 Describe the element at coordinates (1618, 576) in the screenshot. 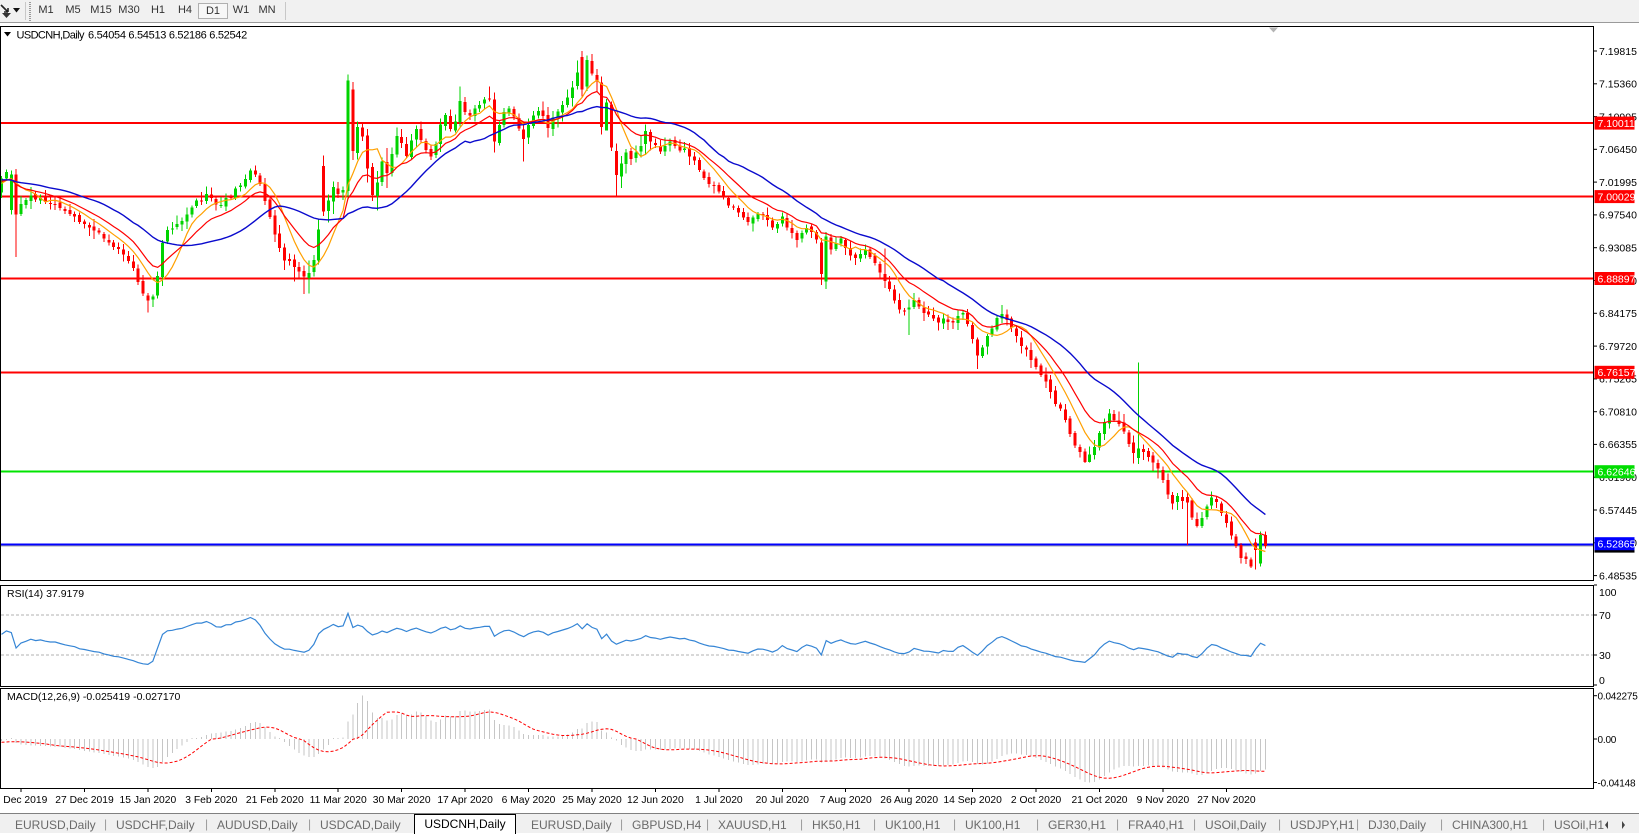

I see `svg-text: 6.48535` at that location.